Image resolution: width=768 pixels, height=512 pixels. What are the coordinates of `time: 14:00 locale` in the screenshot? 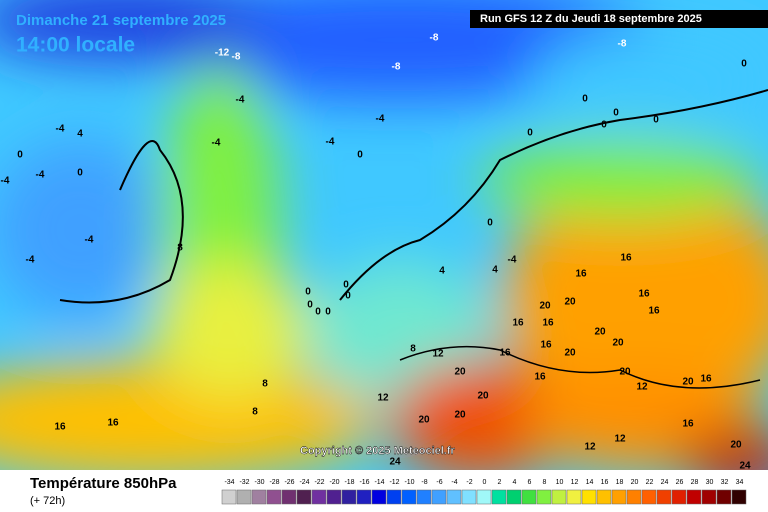 It's located at (75, 45).